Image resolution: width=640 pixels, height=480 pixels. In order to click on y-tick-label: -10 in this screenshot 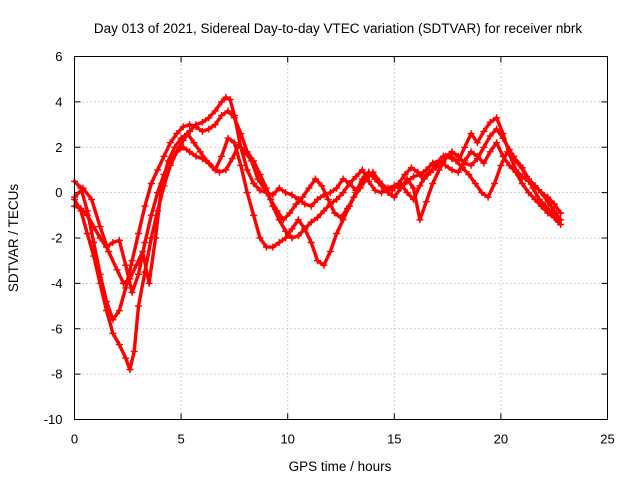, I will do `click(53, 419)`.